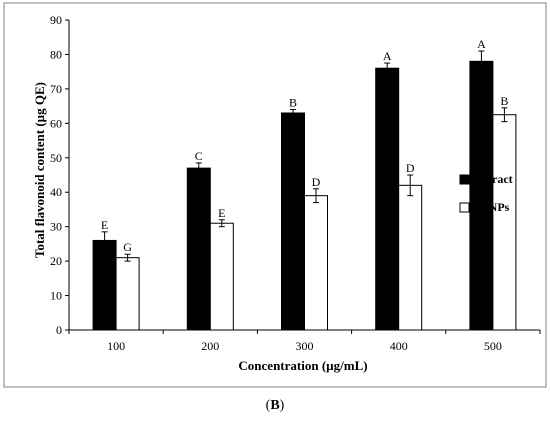 The height and width of the screenshot is (424, 550). I want to click on legend-swatch-extract, so click(464, 179).